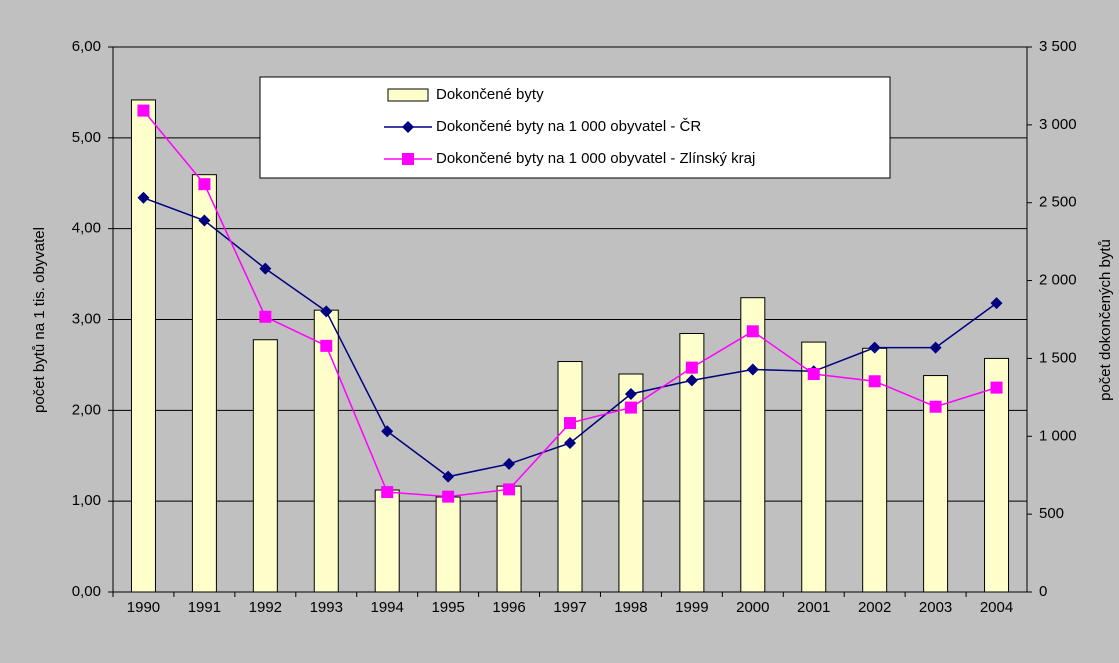 This screenshot has height=663, width=1119. I want to click on legend-label: Dokončené byty, so click(490, 94).